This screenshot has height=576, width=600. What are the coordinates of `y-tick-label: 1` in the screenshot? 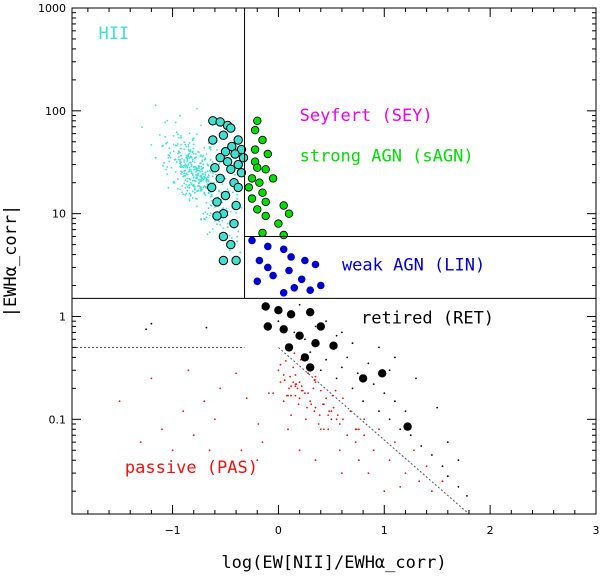 It's located at (62, 316).